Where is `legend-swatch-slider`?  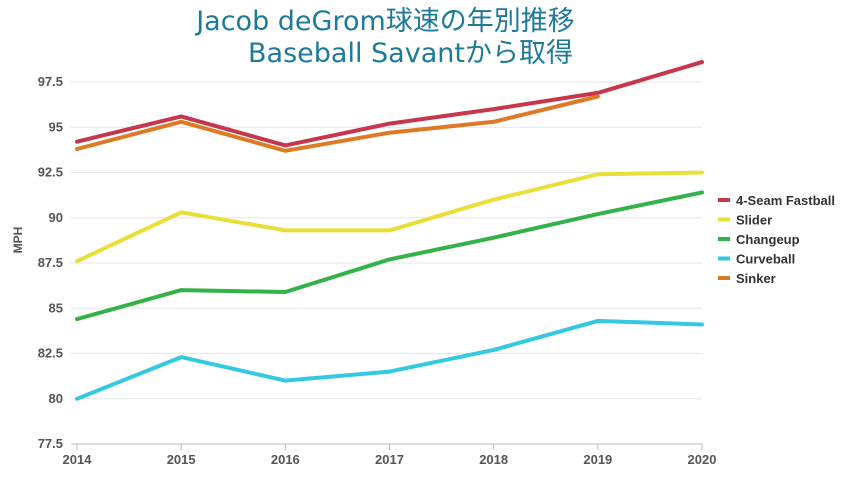
legend-swatch-slider is located at coordinates (724, 219).